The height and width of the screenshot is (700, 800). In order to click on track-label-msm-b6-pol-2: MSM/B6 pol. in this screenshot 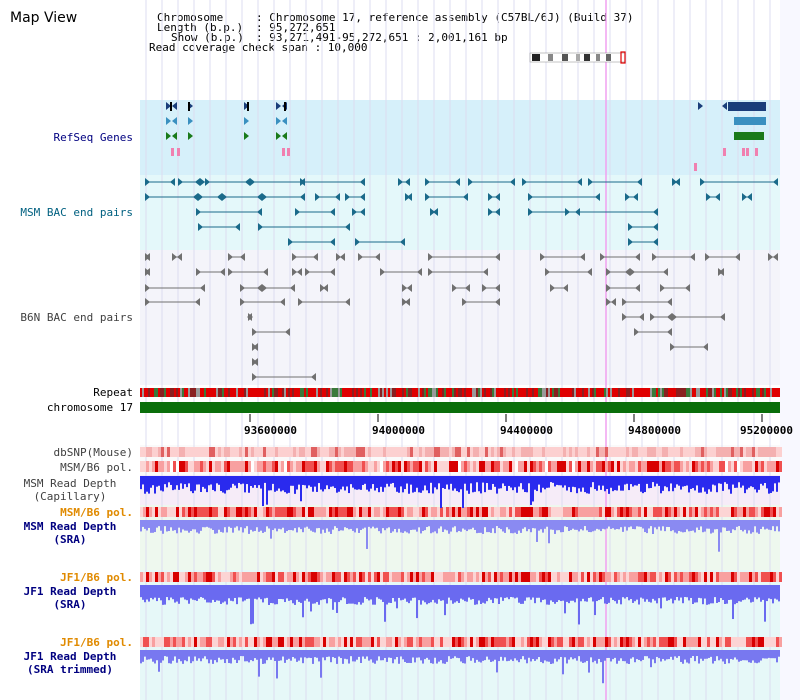, I will do `click(96, 512)`.